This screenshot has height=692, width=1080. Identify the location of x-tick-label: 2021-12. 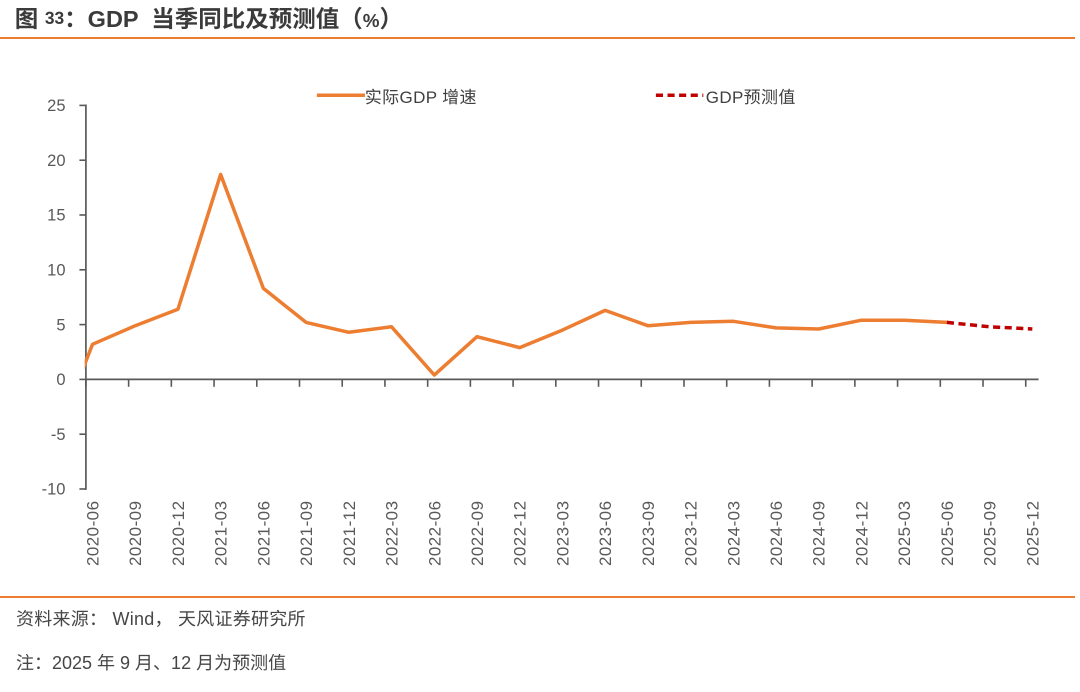
(349, 534).